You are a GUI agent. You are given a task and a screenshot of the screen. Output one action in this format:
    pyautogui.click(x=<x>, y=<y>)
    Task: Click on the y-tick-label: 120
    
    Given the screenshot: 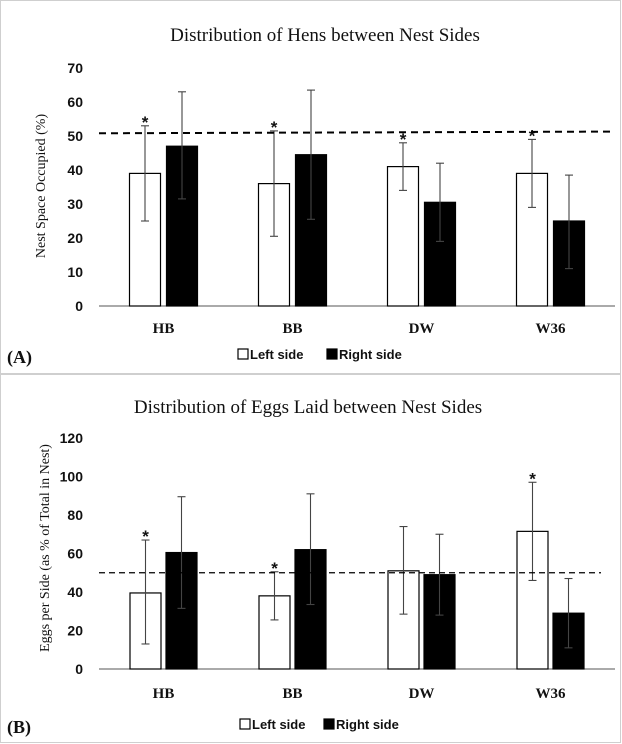 What is the action you would take?
    pyautogui.click(x=72, y=438)
    